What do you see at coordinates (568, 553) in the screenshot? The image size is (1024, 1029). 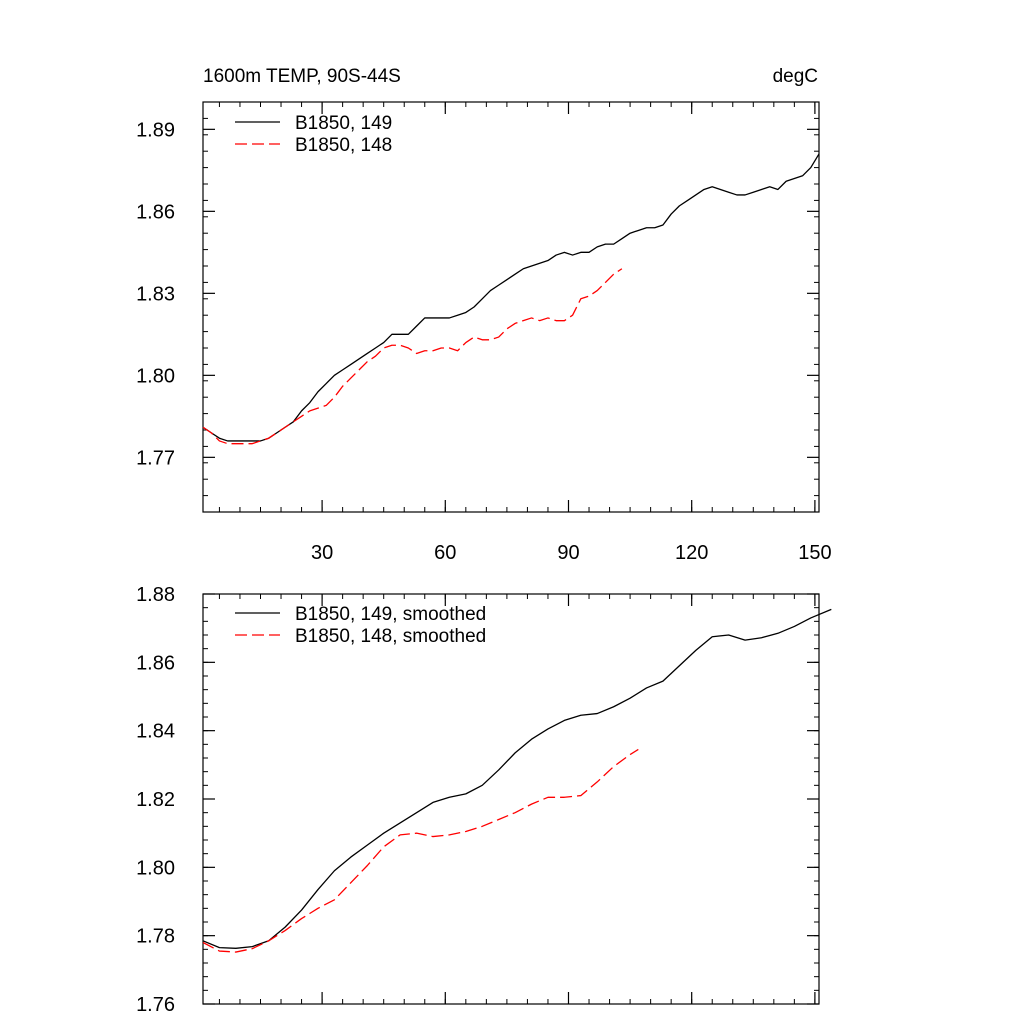 I see `x-tick-label: 90` at bounding box center [568, 553].